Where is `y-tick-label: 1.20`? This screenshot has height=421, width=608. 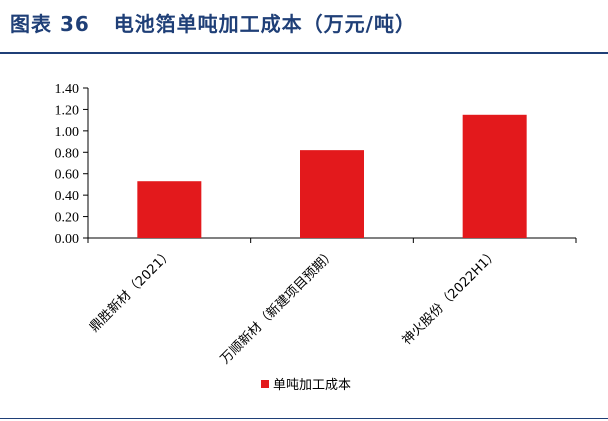
y-tick-label: 1.20 is located at coordinates (67, 110).